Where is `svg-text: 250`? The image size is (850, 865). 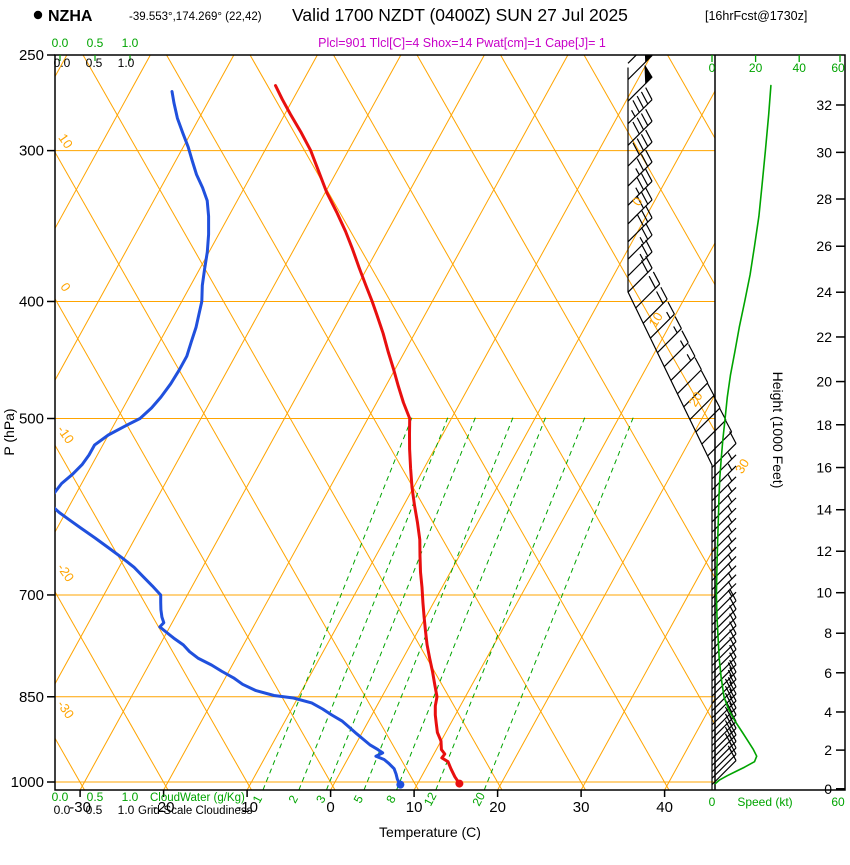 svg-text: 250 is located at coordinates (31, 55).